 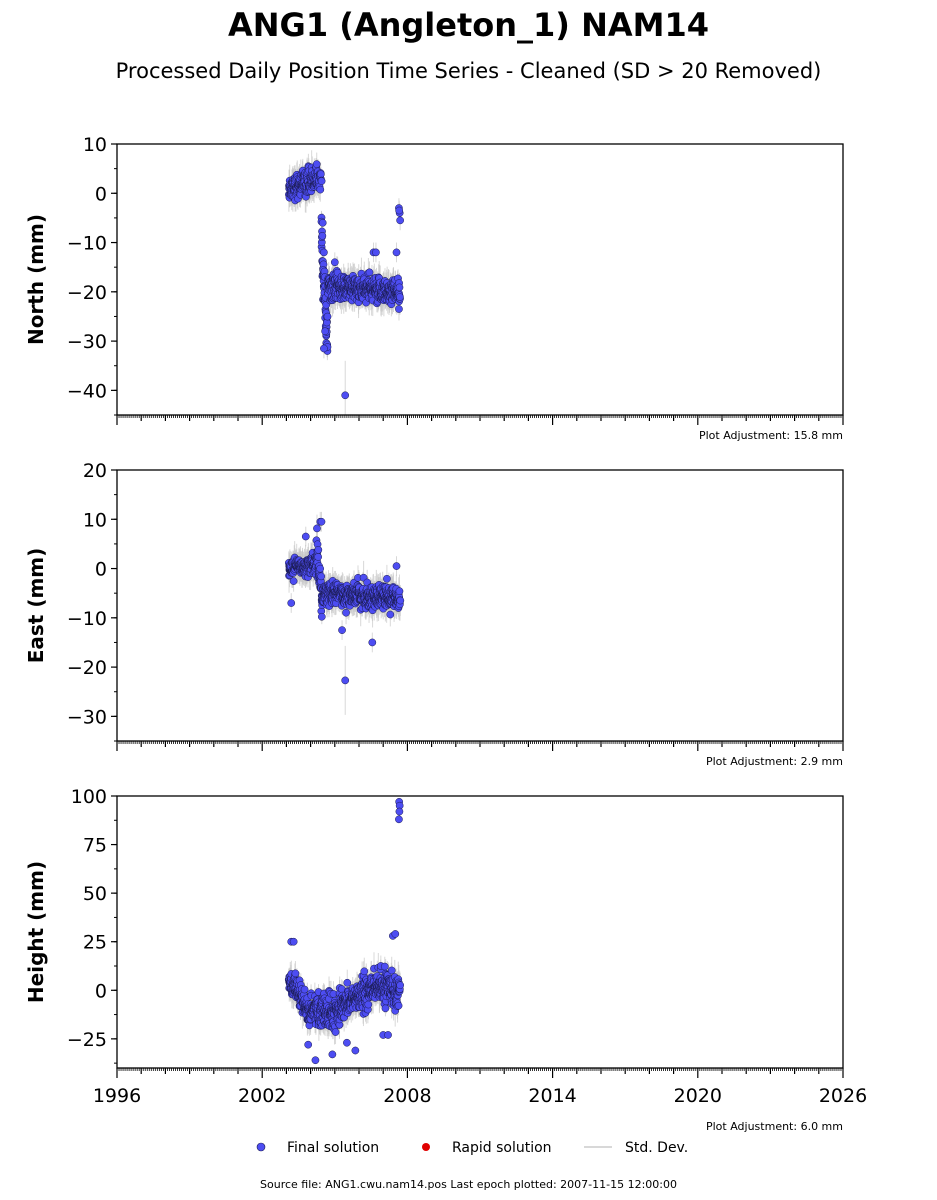 What do you see at coordinates (771, 435) in the screenshot?
I see `north-plot-adjustment: Plot Adjustment: 15.8 mm` at bounding box center [771, 435].